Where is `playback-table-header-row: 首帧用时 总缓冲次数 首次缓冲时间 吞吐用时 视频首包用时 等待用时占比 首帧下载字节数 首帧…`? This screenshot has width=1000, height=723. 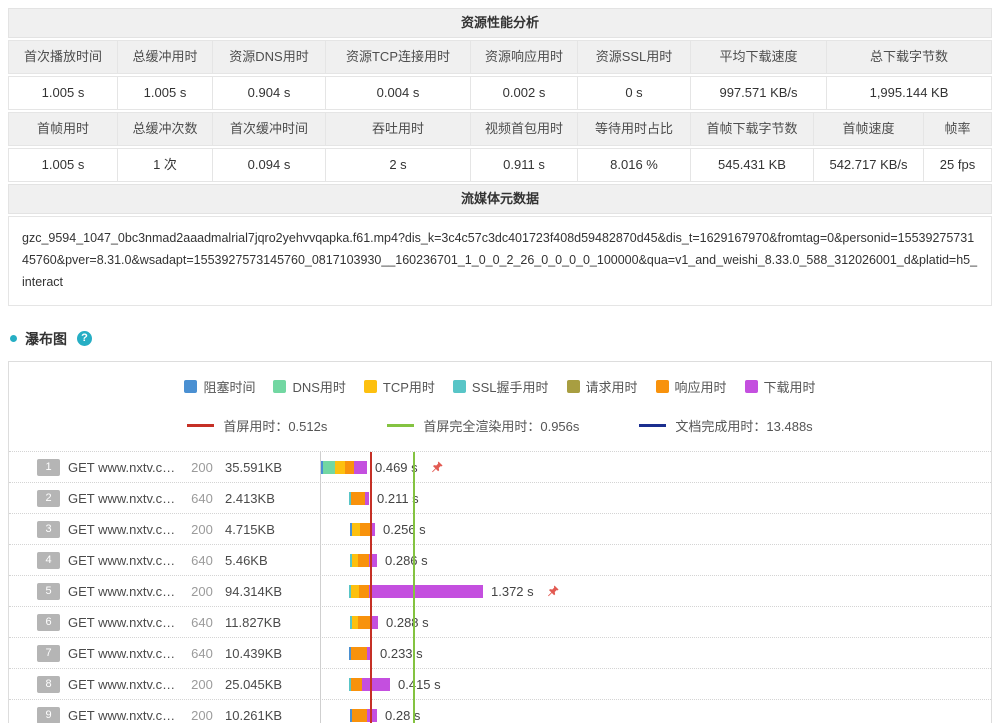
playback-table-header-row: 首帧用时 总缓冲次数 首次缓冲时间 吞吐用时 视频首包用时 等待用时占比 首帧下载字节数 首帧… is located at coordinates (500, 129).